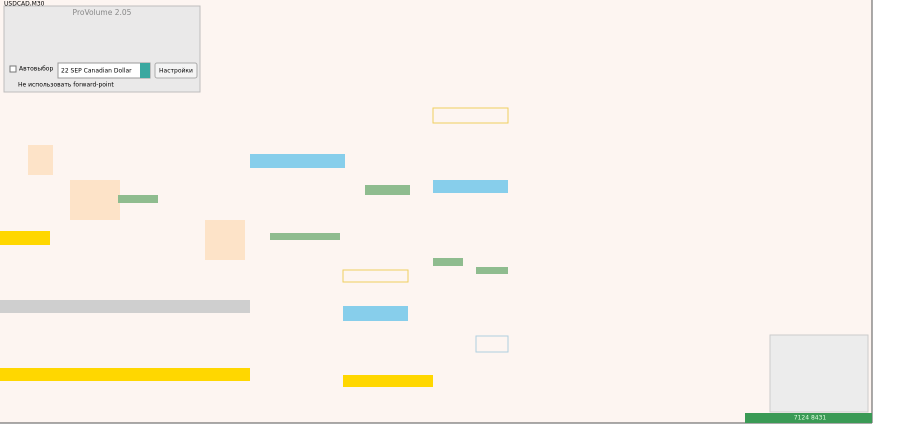 The width and height of the screenshot is (900, 439). Describe the element at coordinates (886, 217) in the screenshot. I see `price-axis-bg` at that location.